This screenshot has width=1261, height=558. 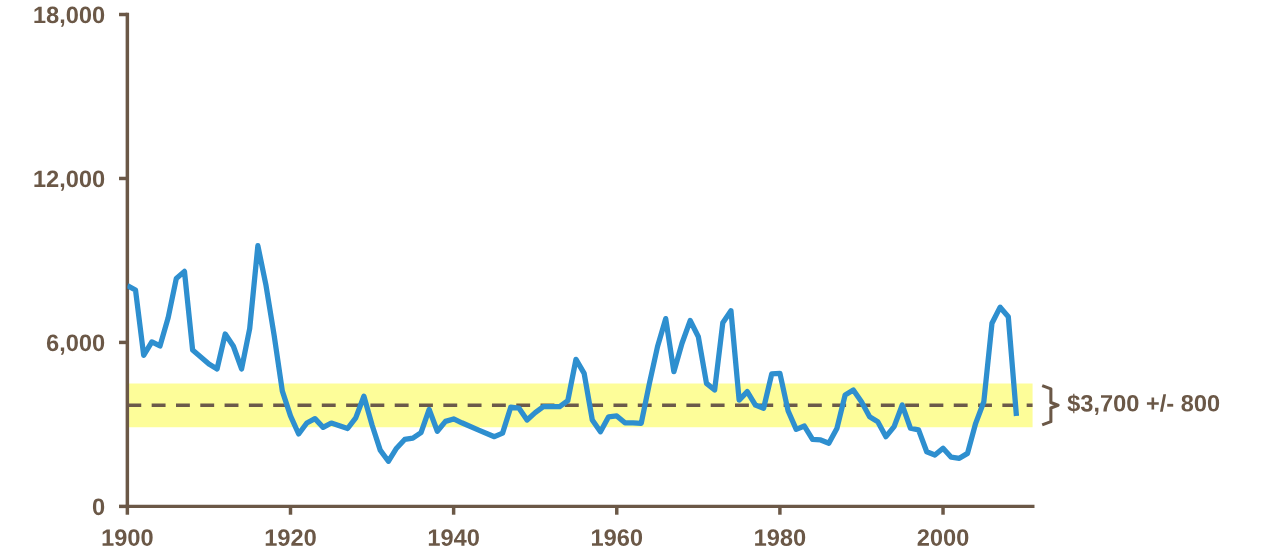 What do you see at coordinates (1143, 404) in the screenshot?
I see `ref-line-label: $3,700 +/- 800` at bounding box center [1143, 404].